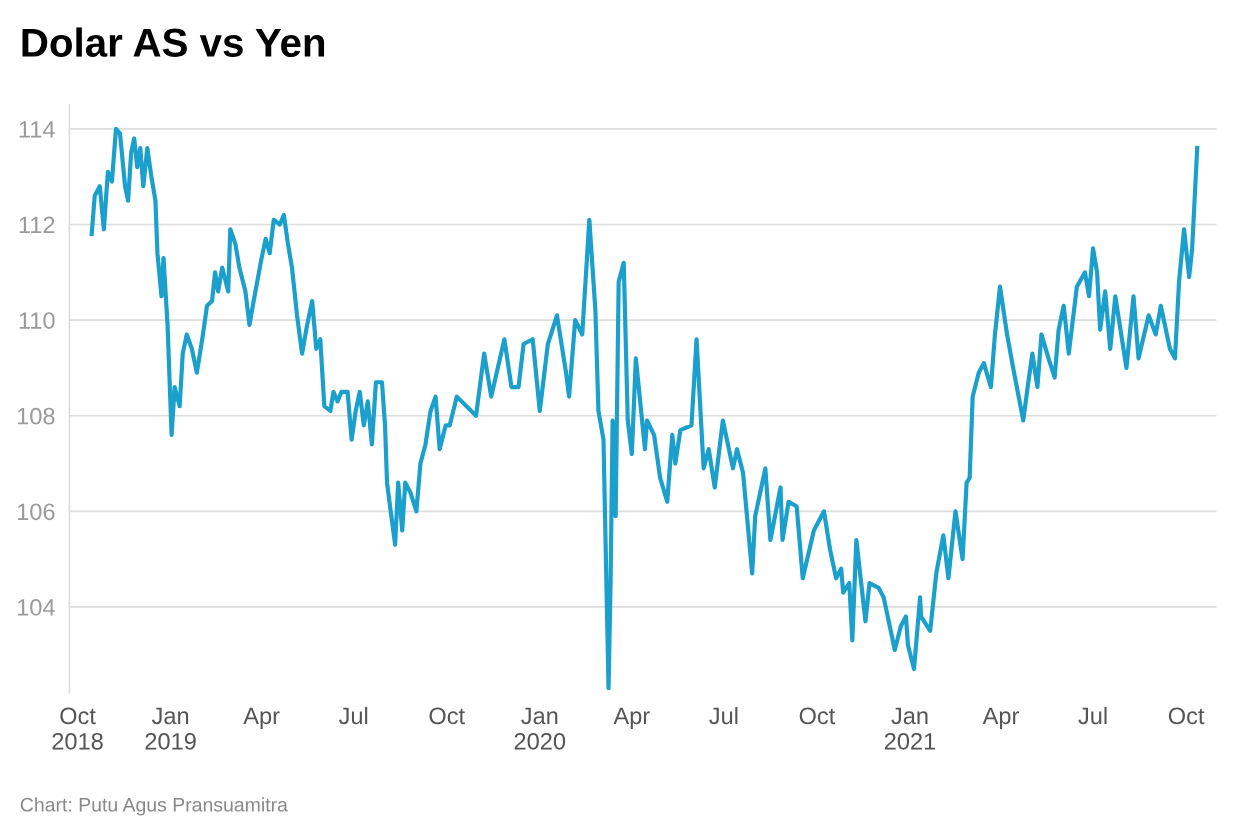 Image resolution: width=1240 pixels, height=840 pixels. What do you see at coordinates (540, 728) in the screenshot?
I see `x-tick-label: Jan 2020` at bounding box center [540, 728].